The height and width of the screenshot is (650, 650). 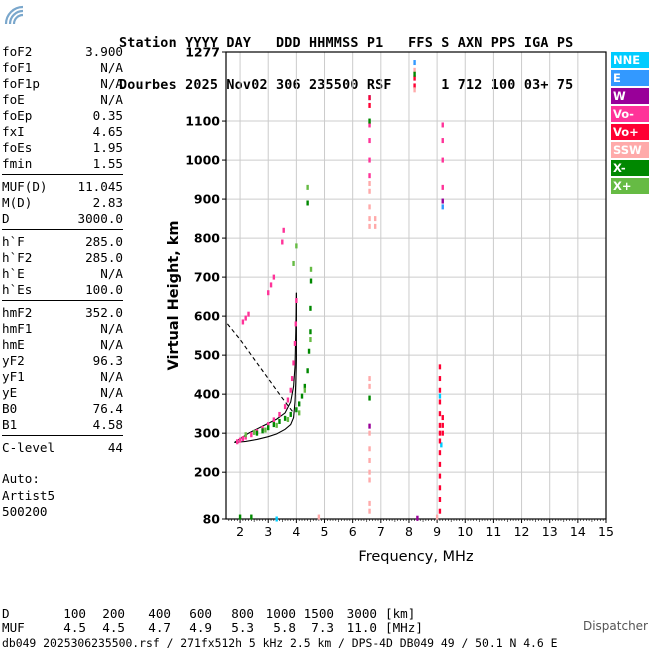 What do you see at coordinates (442, 201) in the screenshot?
I see `data-point-w` at bounding box center [442, 201].